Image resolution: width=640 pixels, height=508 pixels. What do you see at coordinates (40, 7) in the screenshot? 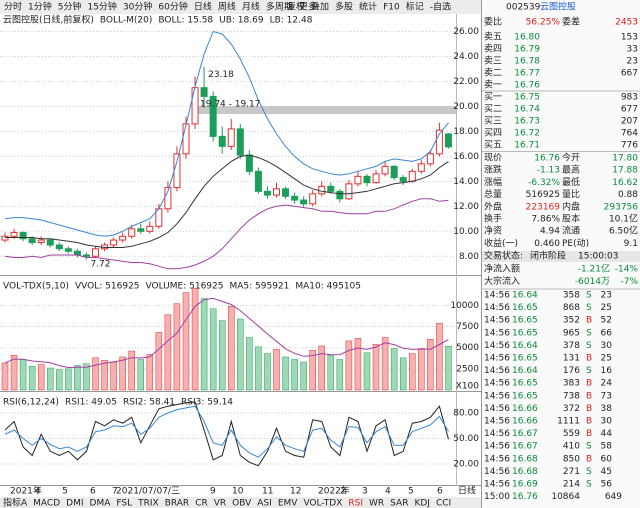
I see `period-tab: 1分钟` at bounding box center [40, 7].